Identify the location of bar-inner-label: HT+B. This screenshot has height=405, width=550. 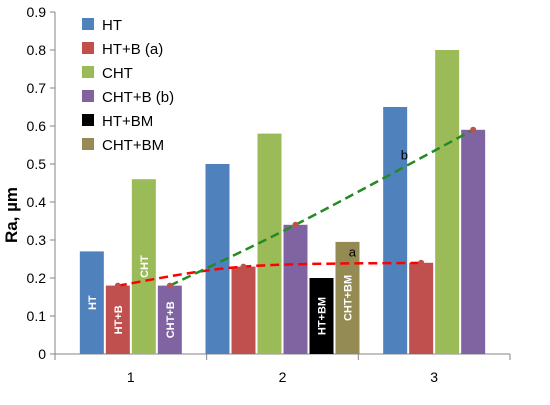
(119, 319).